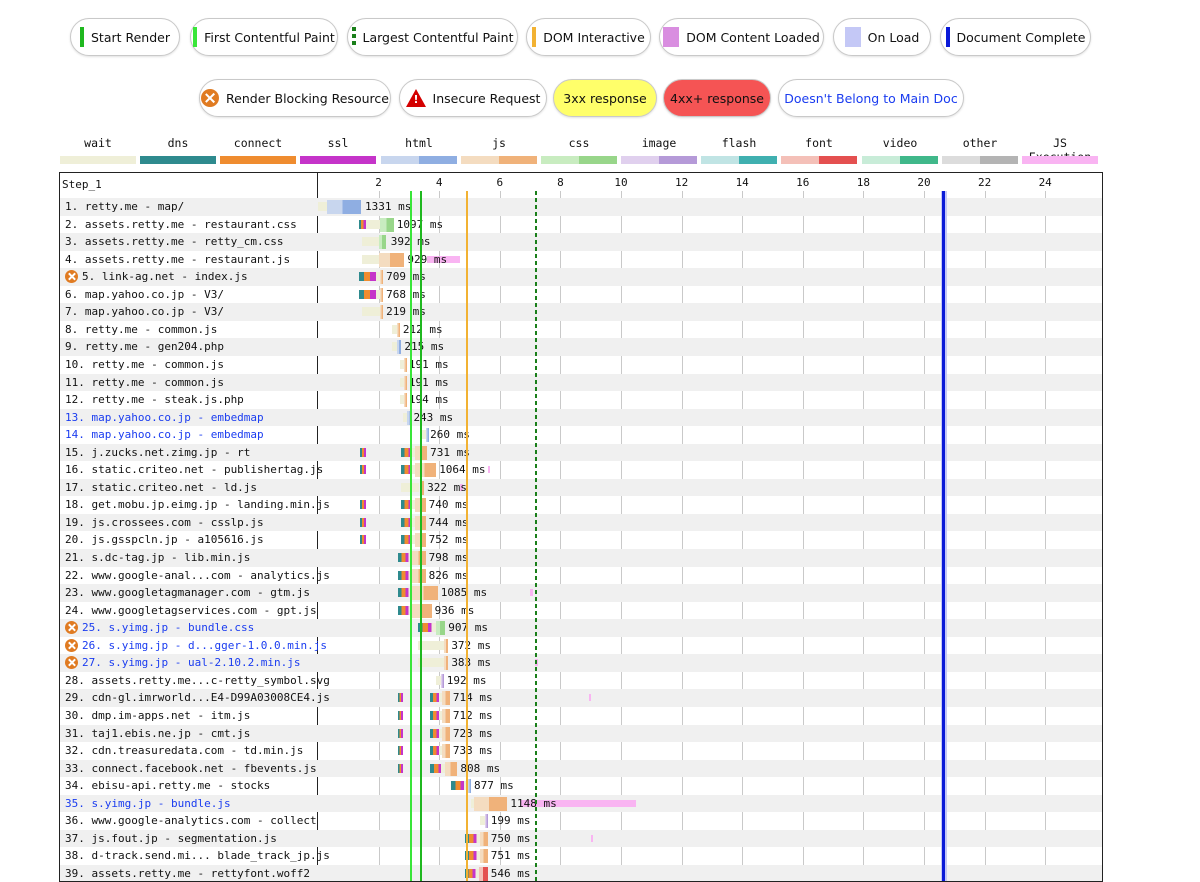 The width and height of the screenshot is (1200, 882). I want to click on event-legend-label: On Load, so click(893, 37).